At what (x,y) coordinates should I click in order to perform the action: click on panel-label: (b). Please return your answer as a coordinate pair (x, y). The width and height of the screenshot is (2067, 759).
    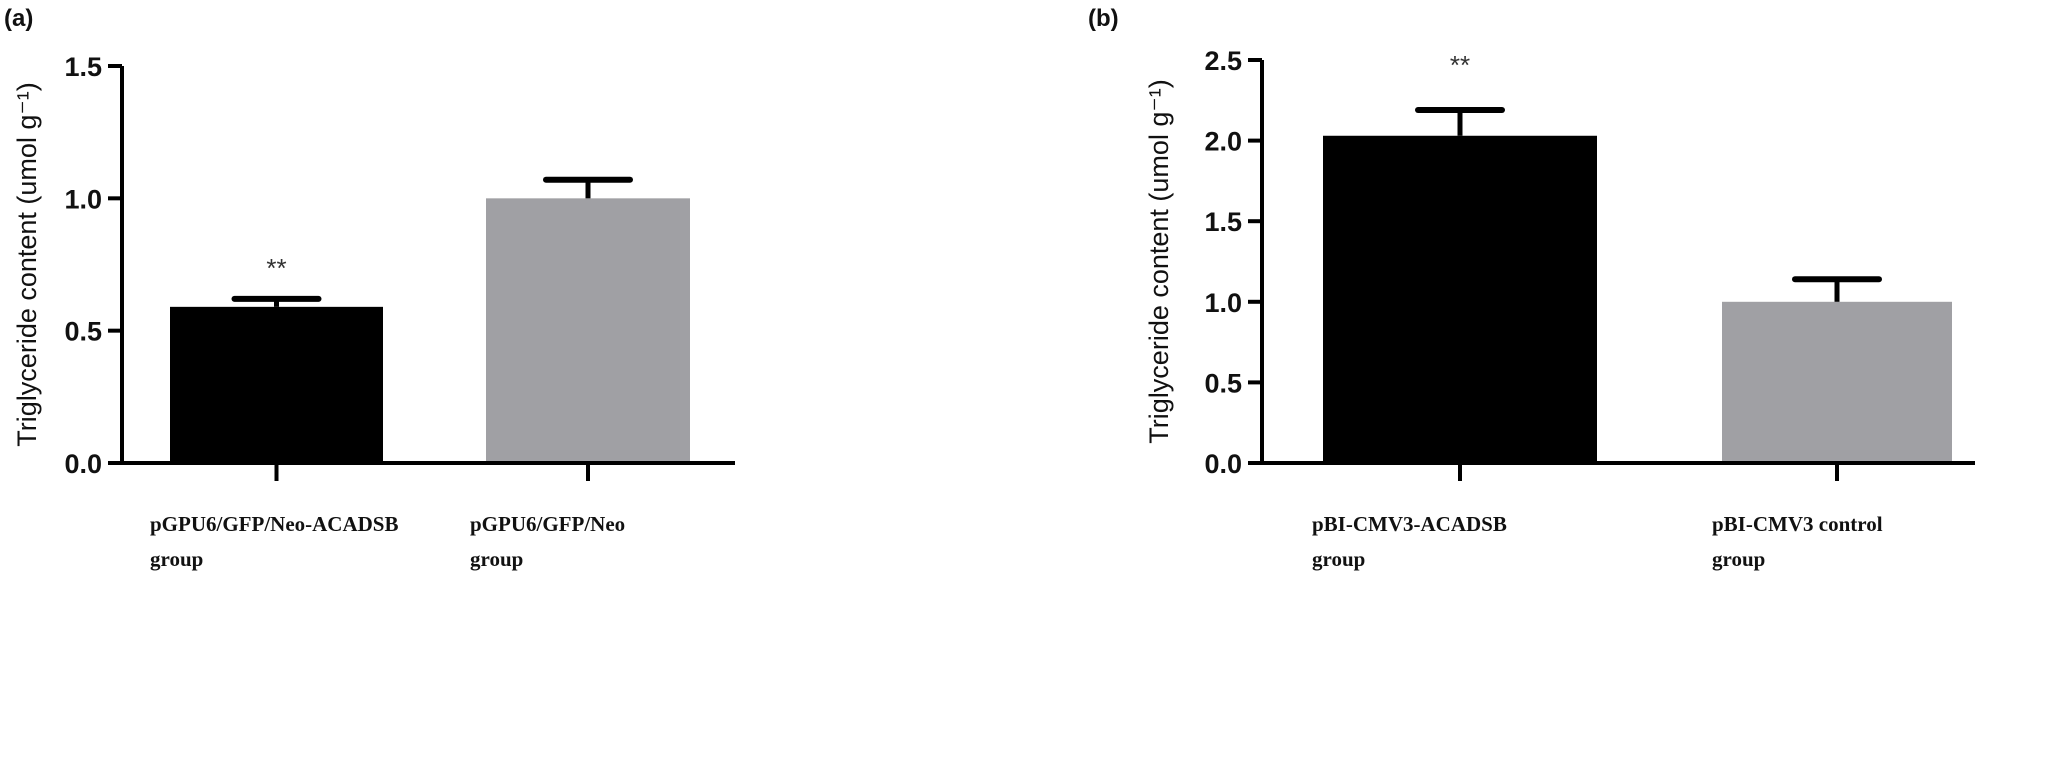
    Looking at the image, I should click on (1103, 18).